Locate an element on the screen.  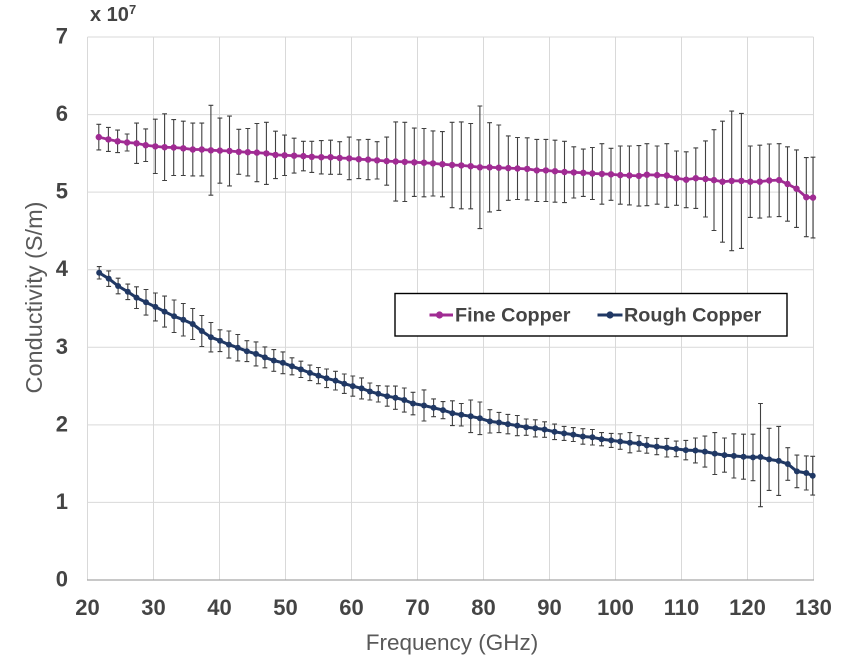
svg-text: 90 is located at coordinates (549, 607).